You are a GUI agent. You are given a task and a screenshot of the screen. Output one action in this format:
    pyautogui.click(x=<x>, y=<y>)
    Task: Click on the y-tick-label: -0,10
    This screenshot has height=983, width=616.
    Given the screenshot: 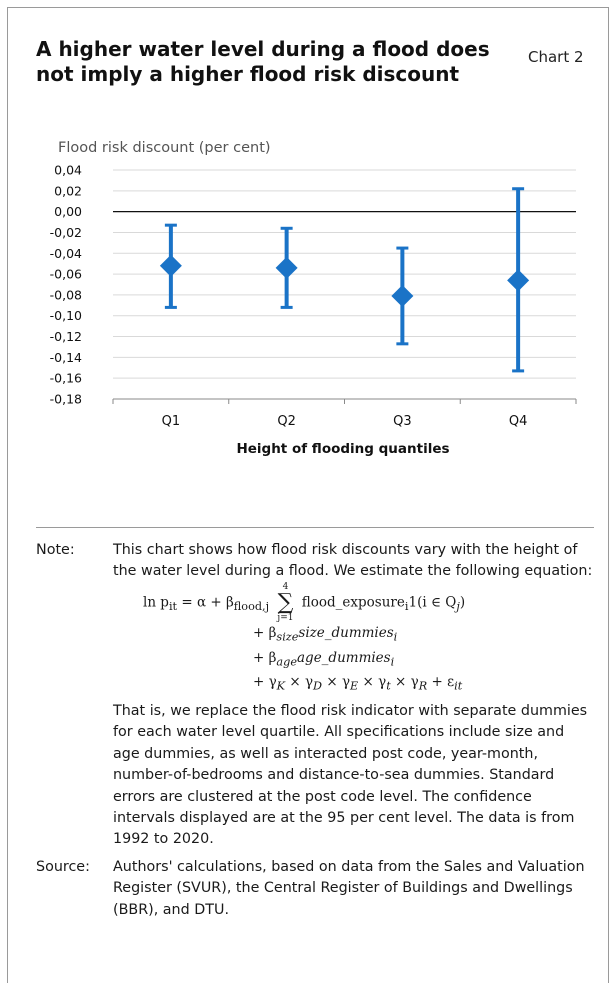 What is the action you would take?
    pyautogui.click(x=66, y=315)
    